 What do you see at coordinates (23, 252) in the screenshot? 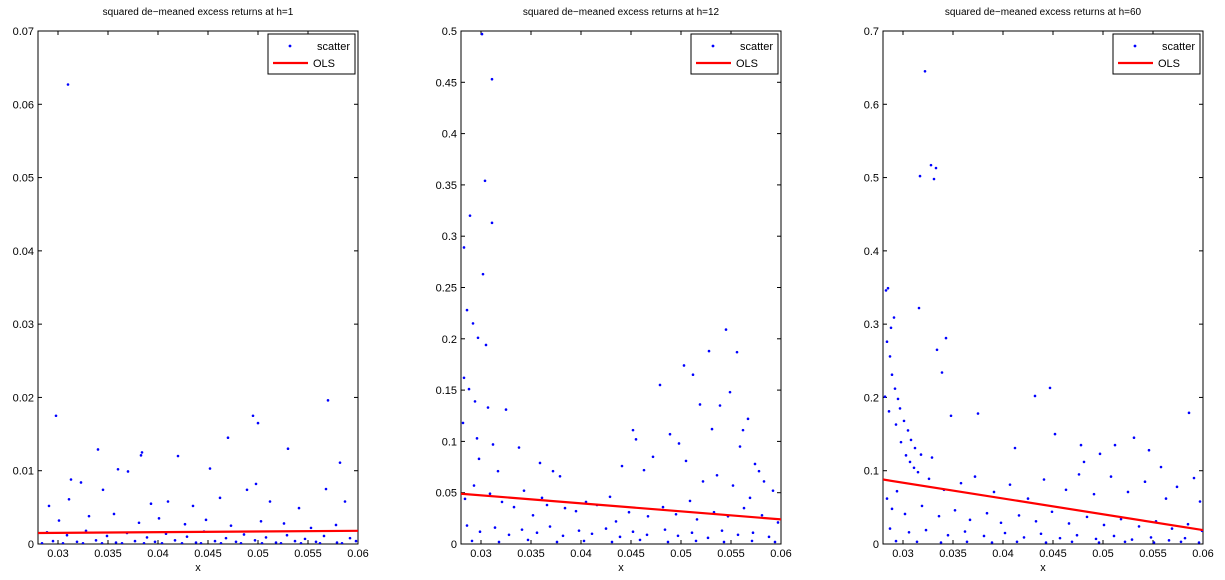
I see `y-tick-label: 0.04` at bounding box center [23, 252].